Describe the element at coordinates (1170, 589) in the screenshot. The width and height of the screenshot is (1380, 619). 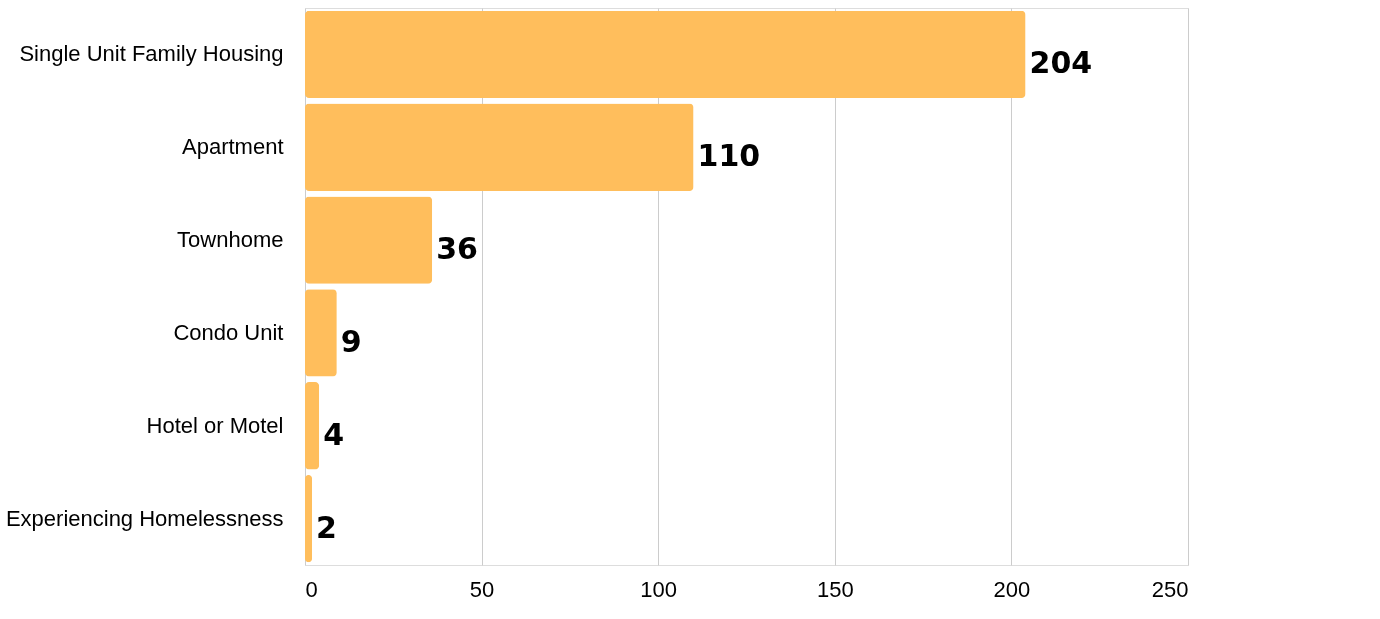
I see `x-tick-label: 250` at that location.